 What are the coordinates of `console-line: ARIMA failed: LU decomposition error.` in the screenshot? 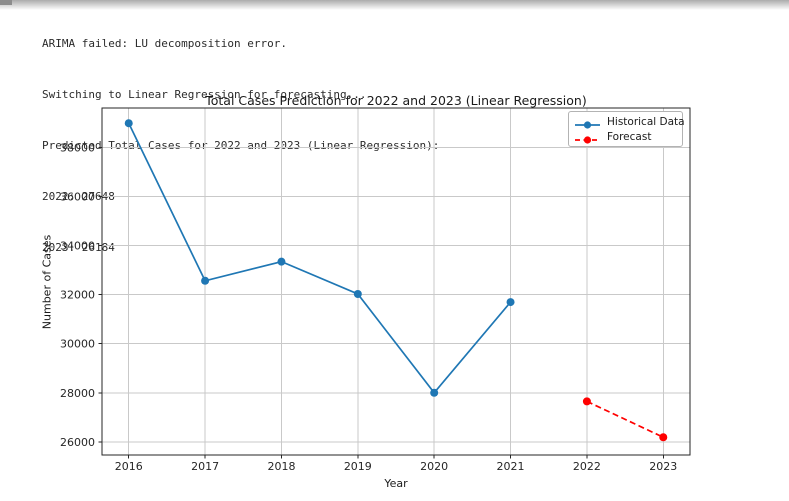 It's located at (165, 43).